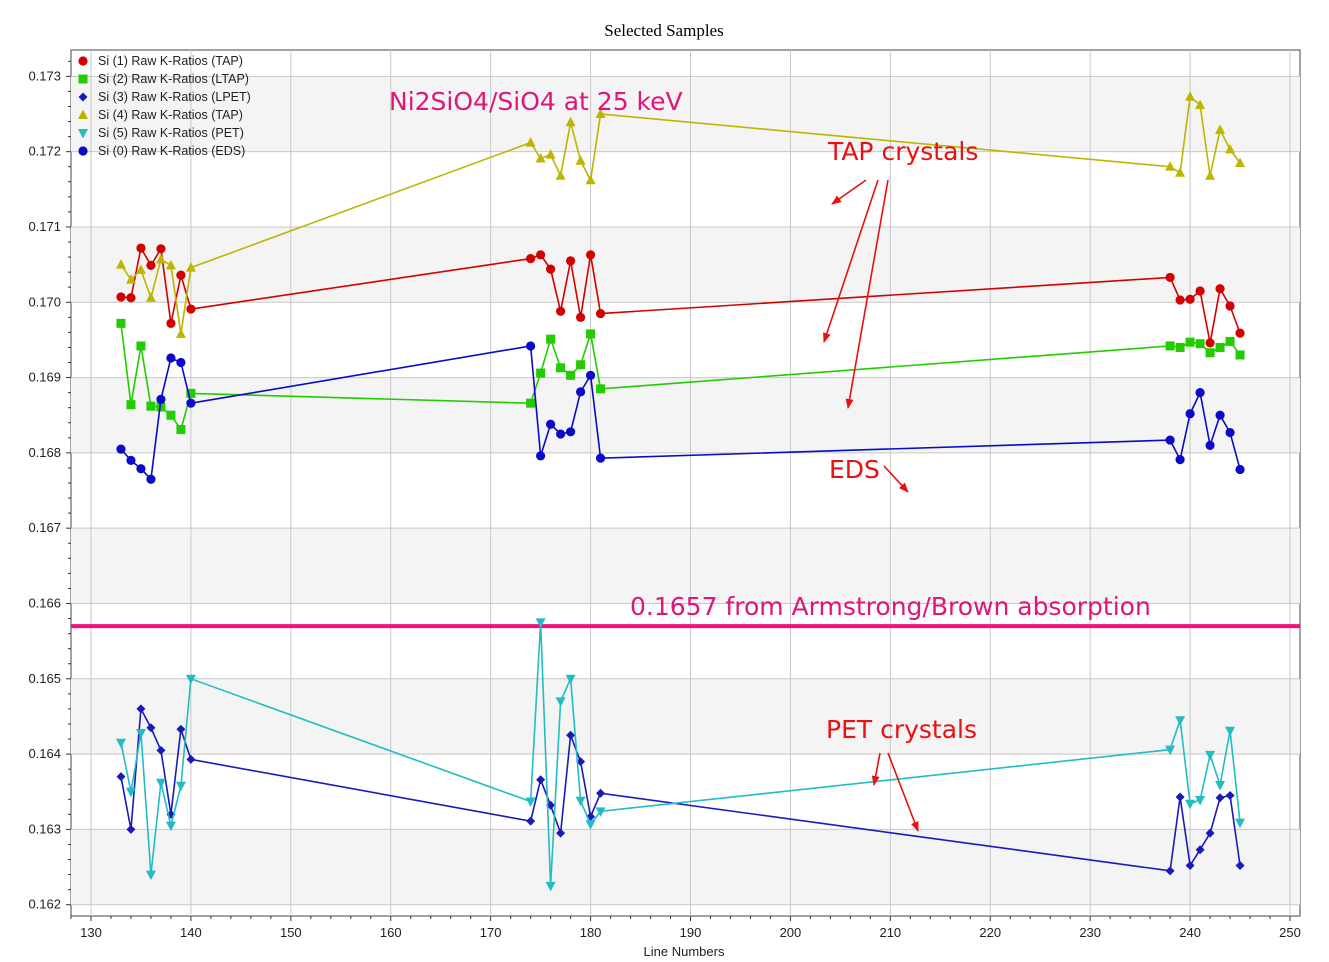  What do you see at coordinates (663, 30) in the screenshot?
I see `chart-title: Selected Samples` at bounding box center [663, 30].